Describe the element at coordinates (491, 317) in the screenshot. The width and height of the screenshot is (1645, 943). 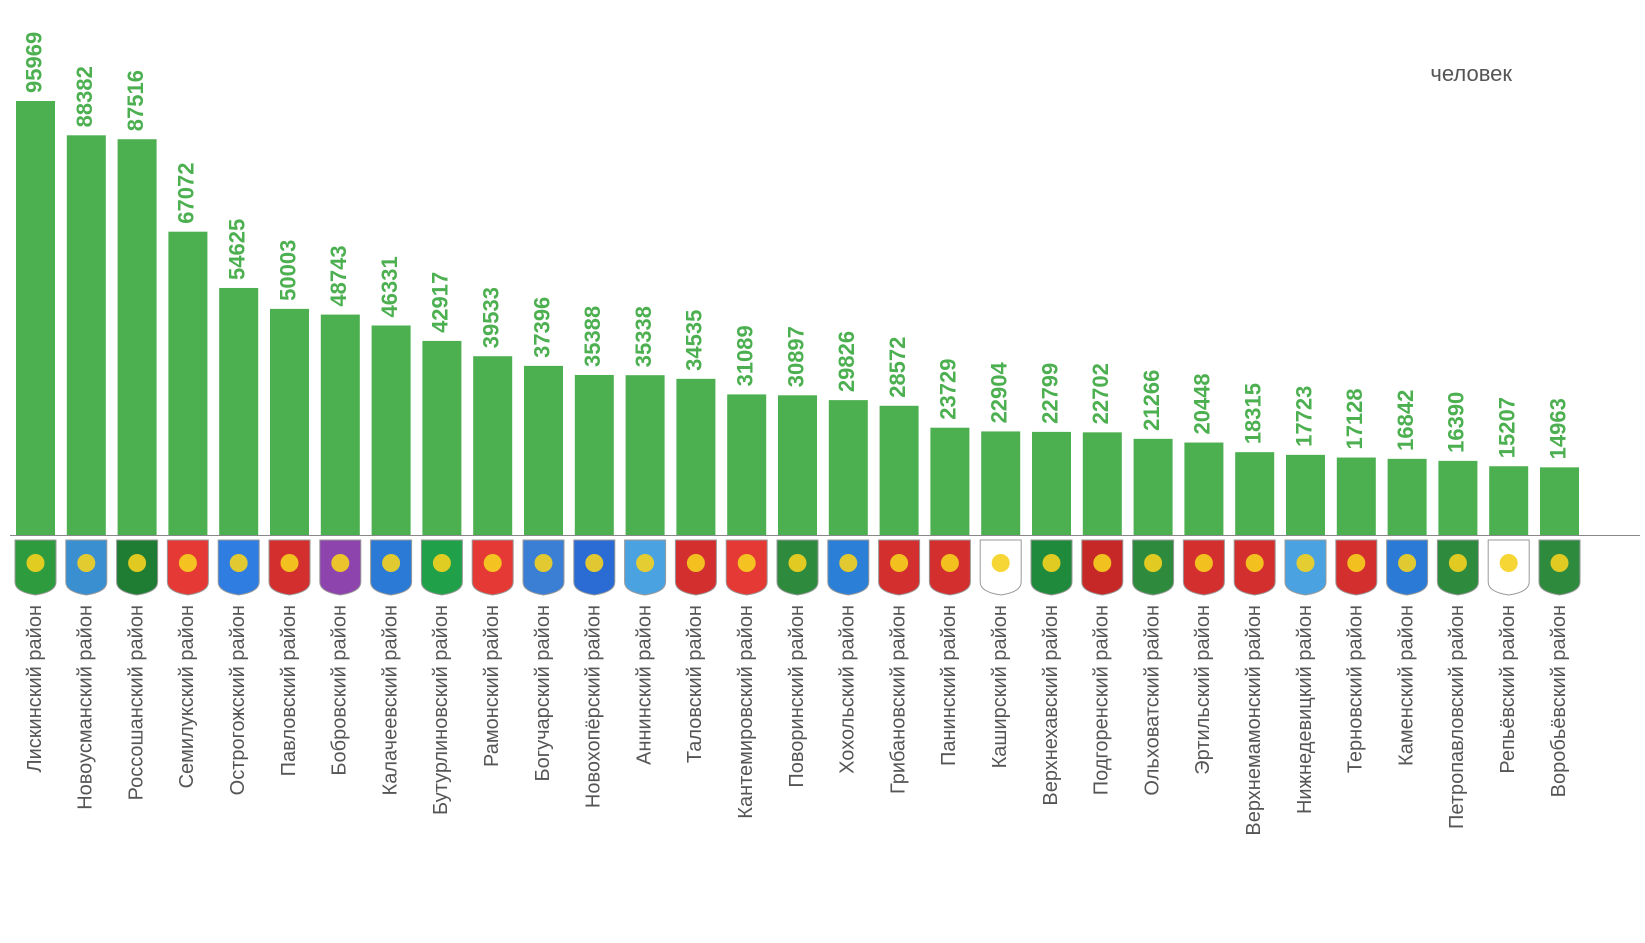
I see `value-label: 39533` at that location.